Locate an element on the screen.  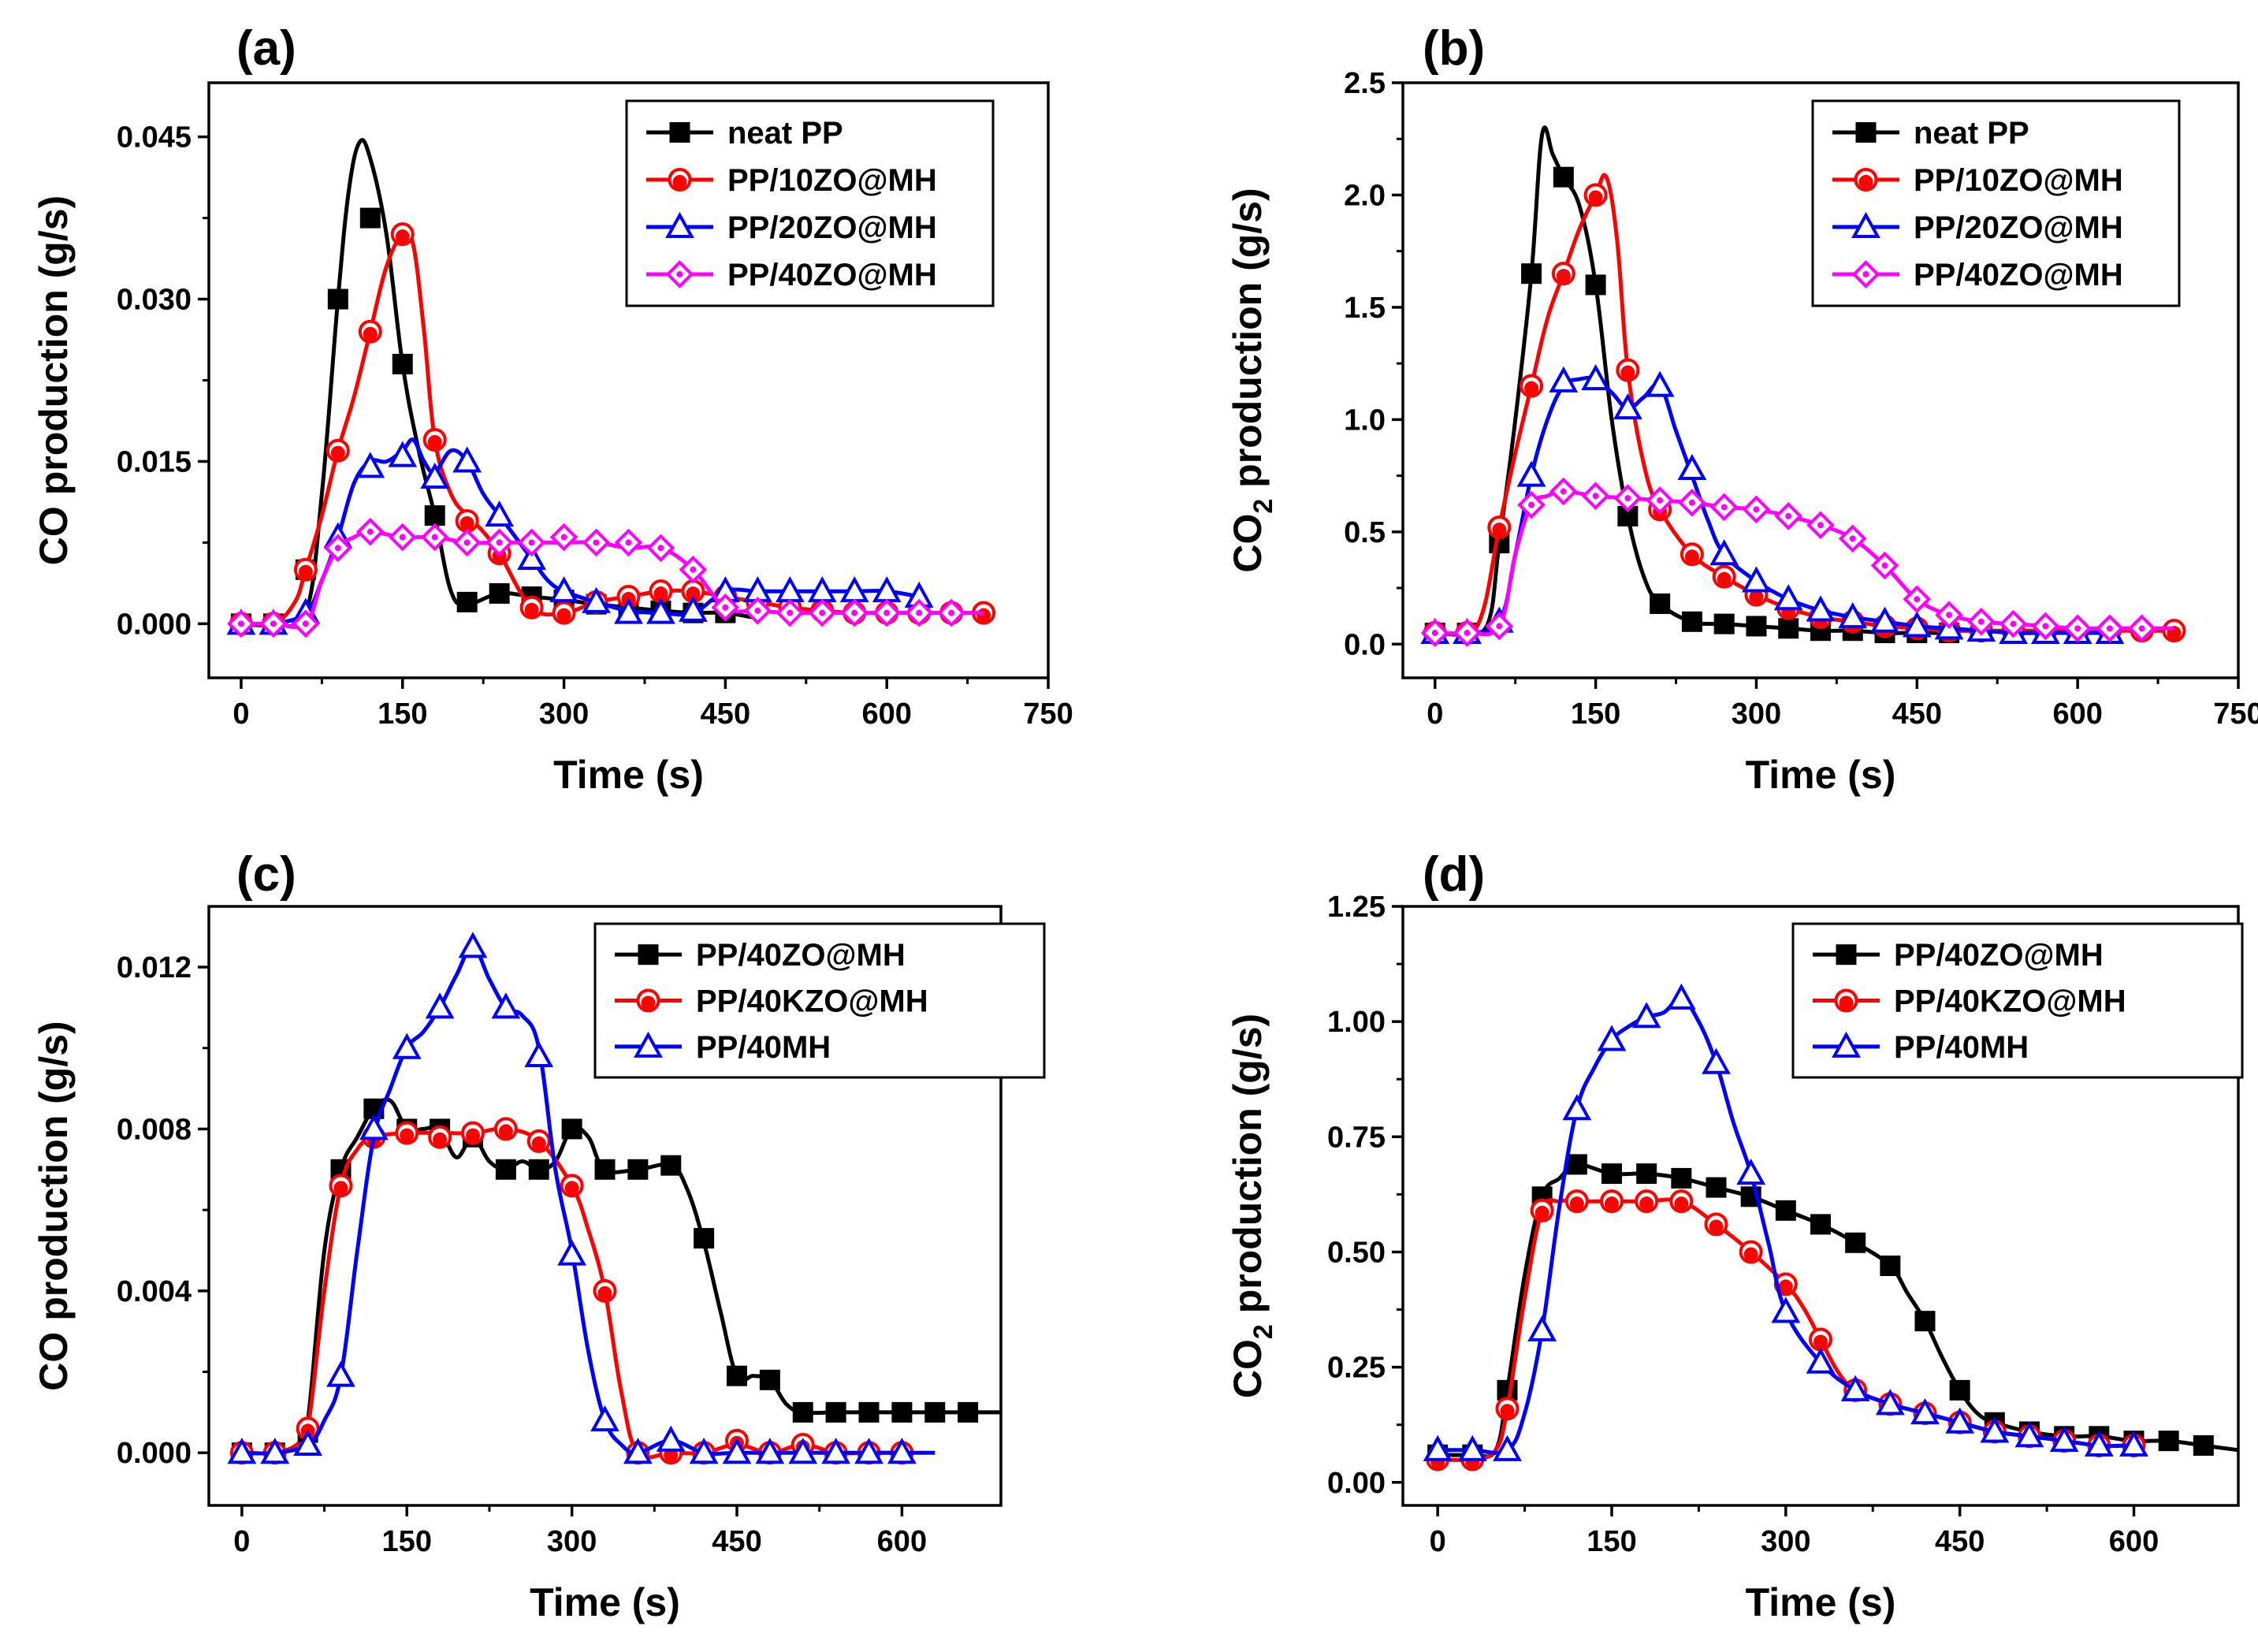
y-tick-label: 1.5 is located at coordinates (1365, 308).